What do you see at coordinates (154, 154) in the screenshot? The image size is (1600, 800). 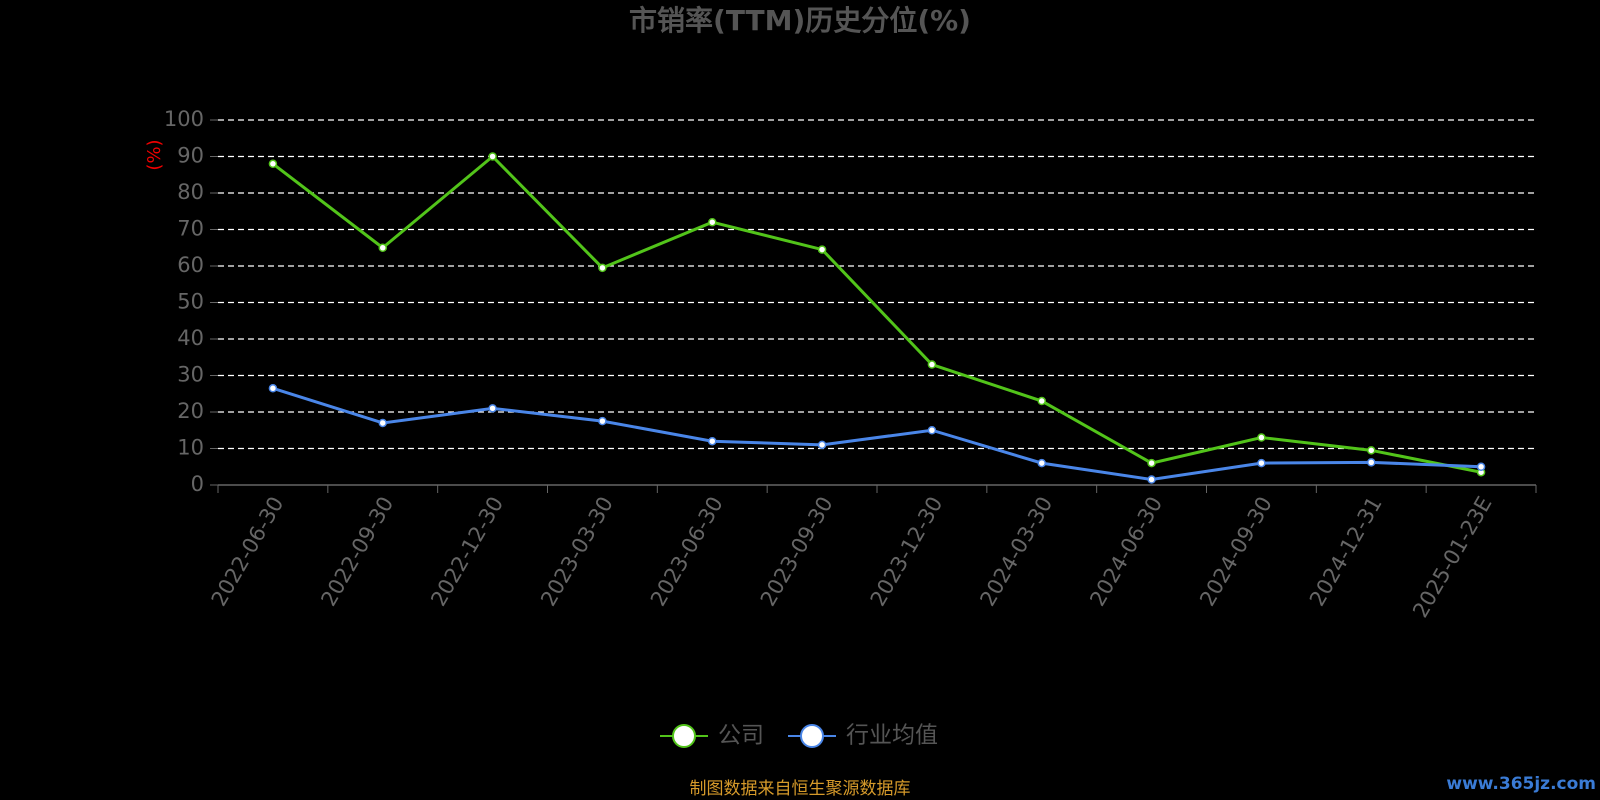 I see `y-axis-label: (%)` at bounding box center [154, 154].